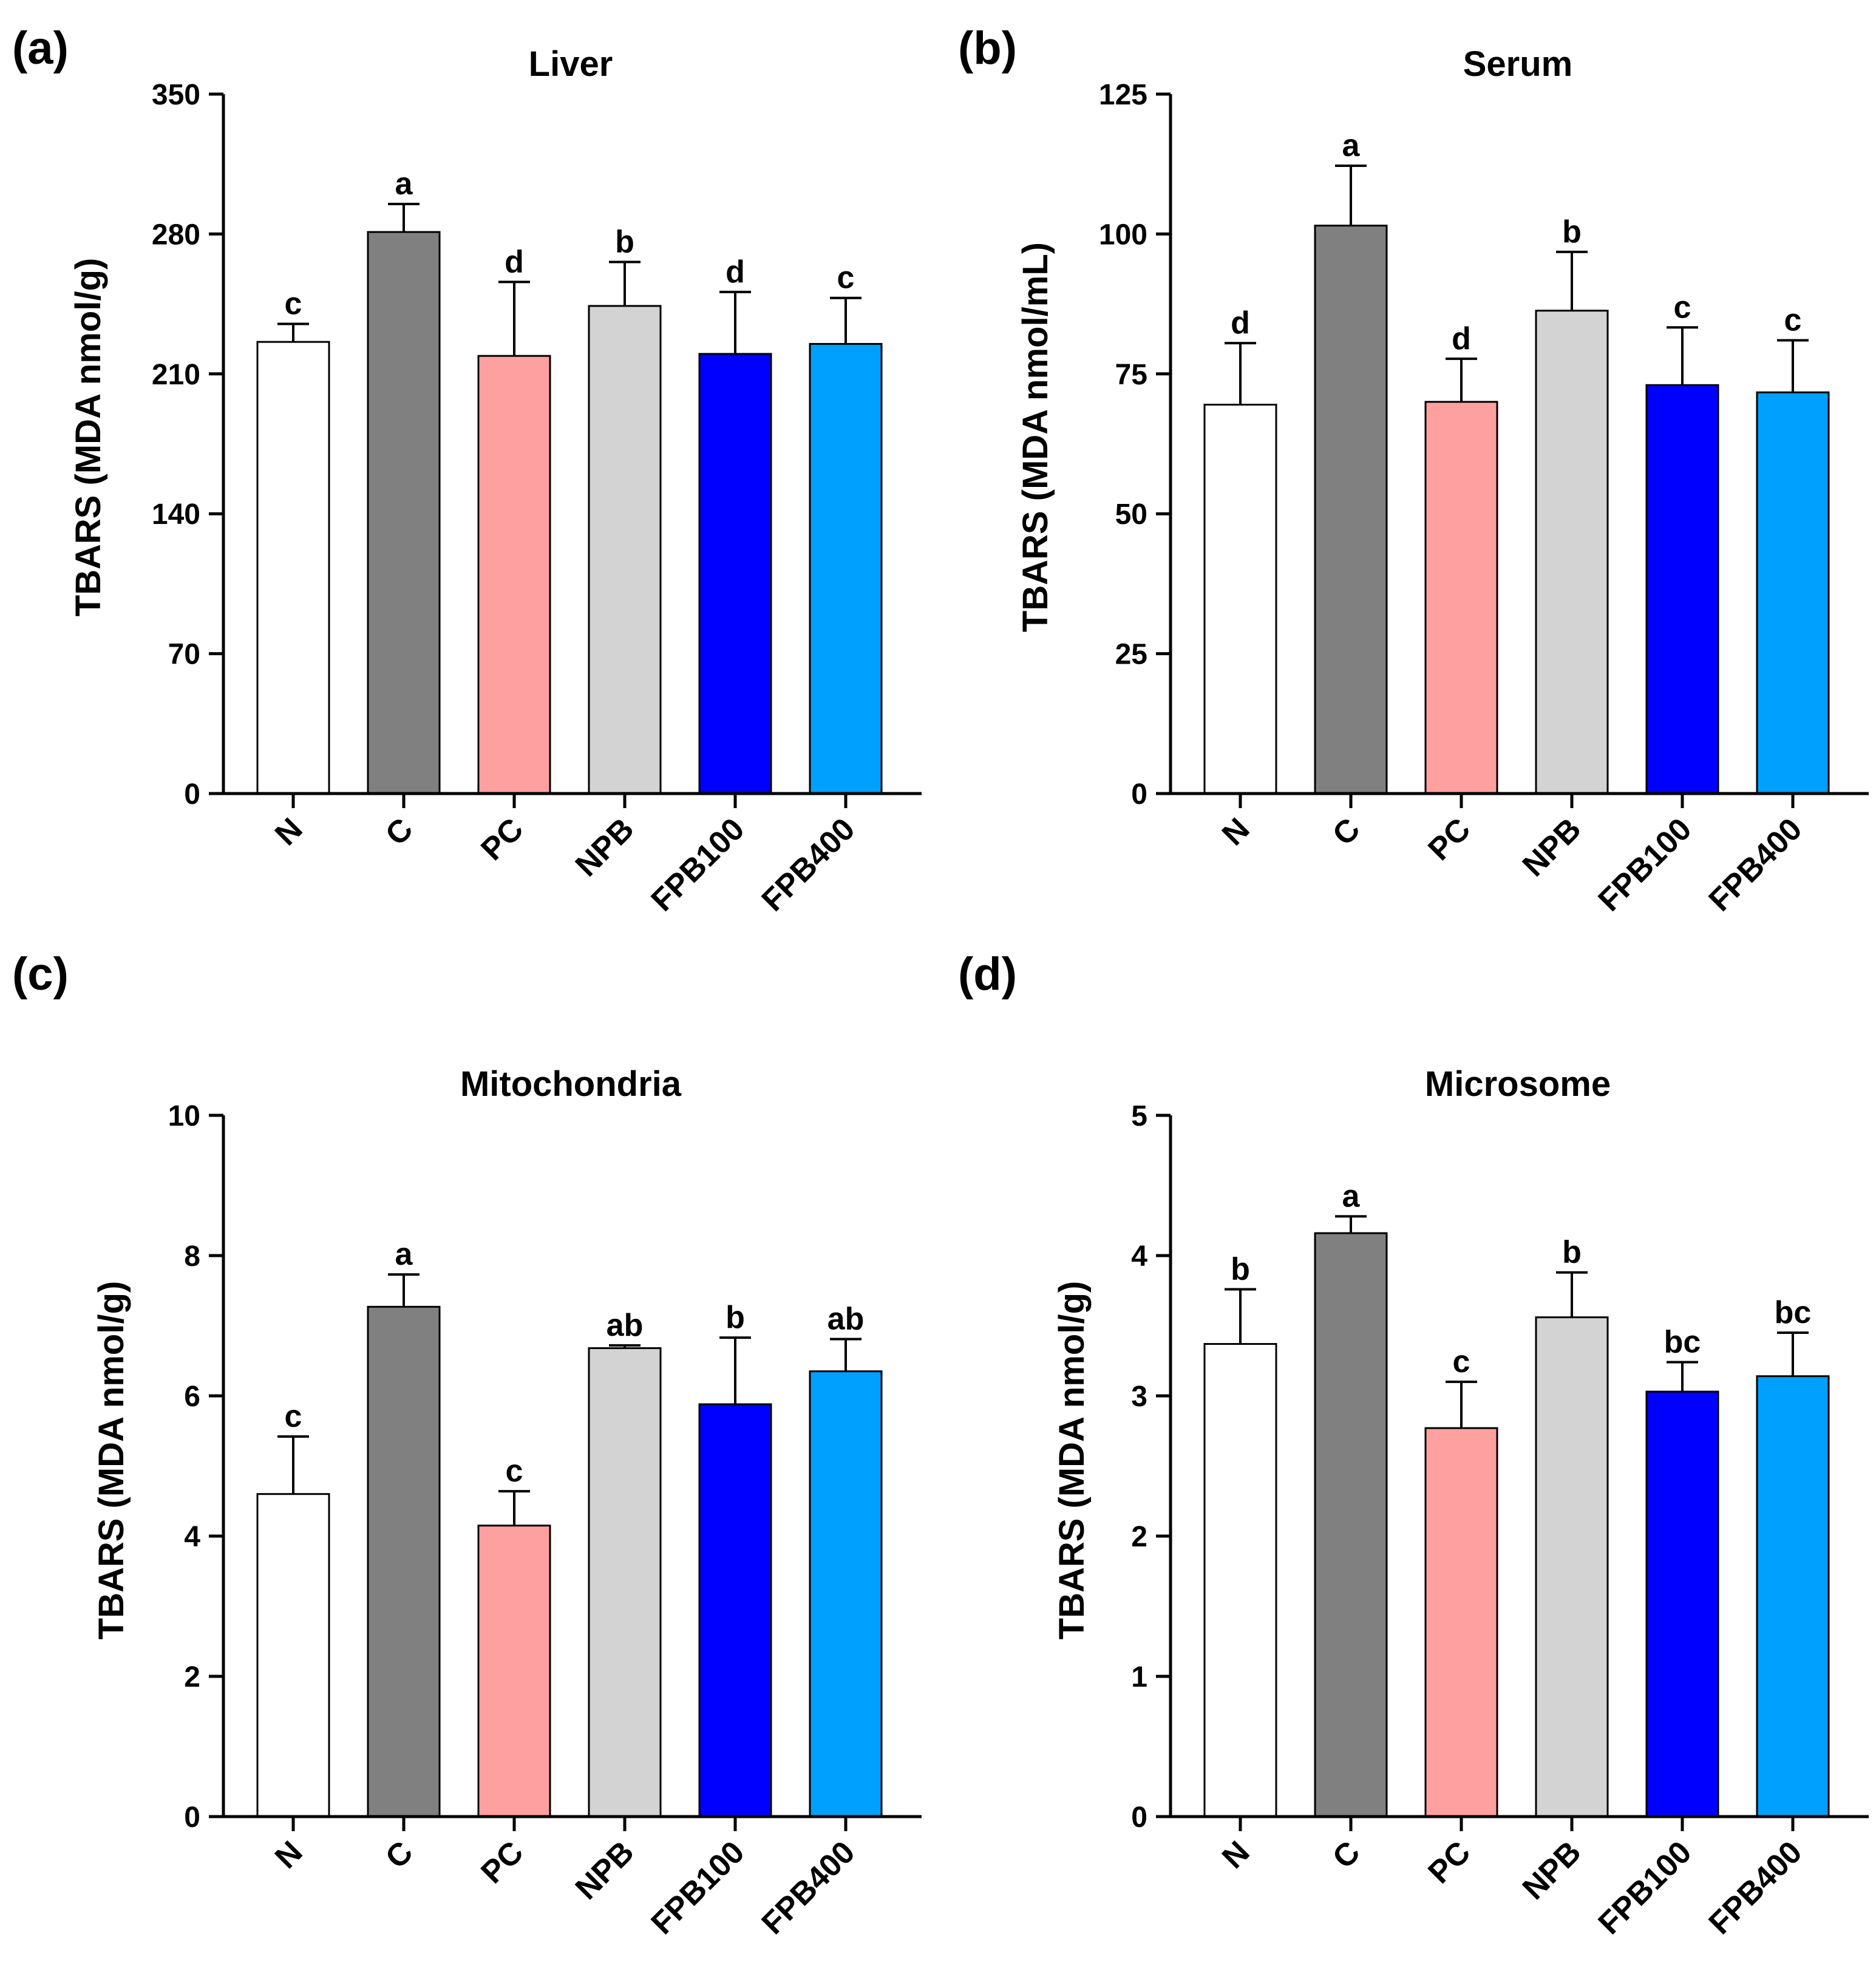 The height and width of the screenshot is (1986, 1876). Describe the element at coordinates (192, 1256) in the screenshot. I see `y-tick-label: 8` at that location.